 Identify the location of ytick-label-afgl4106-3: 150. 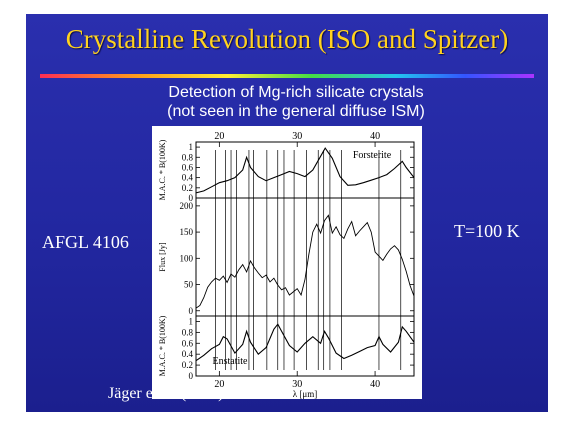
(187, 232).